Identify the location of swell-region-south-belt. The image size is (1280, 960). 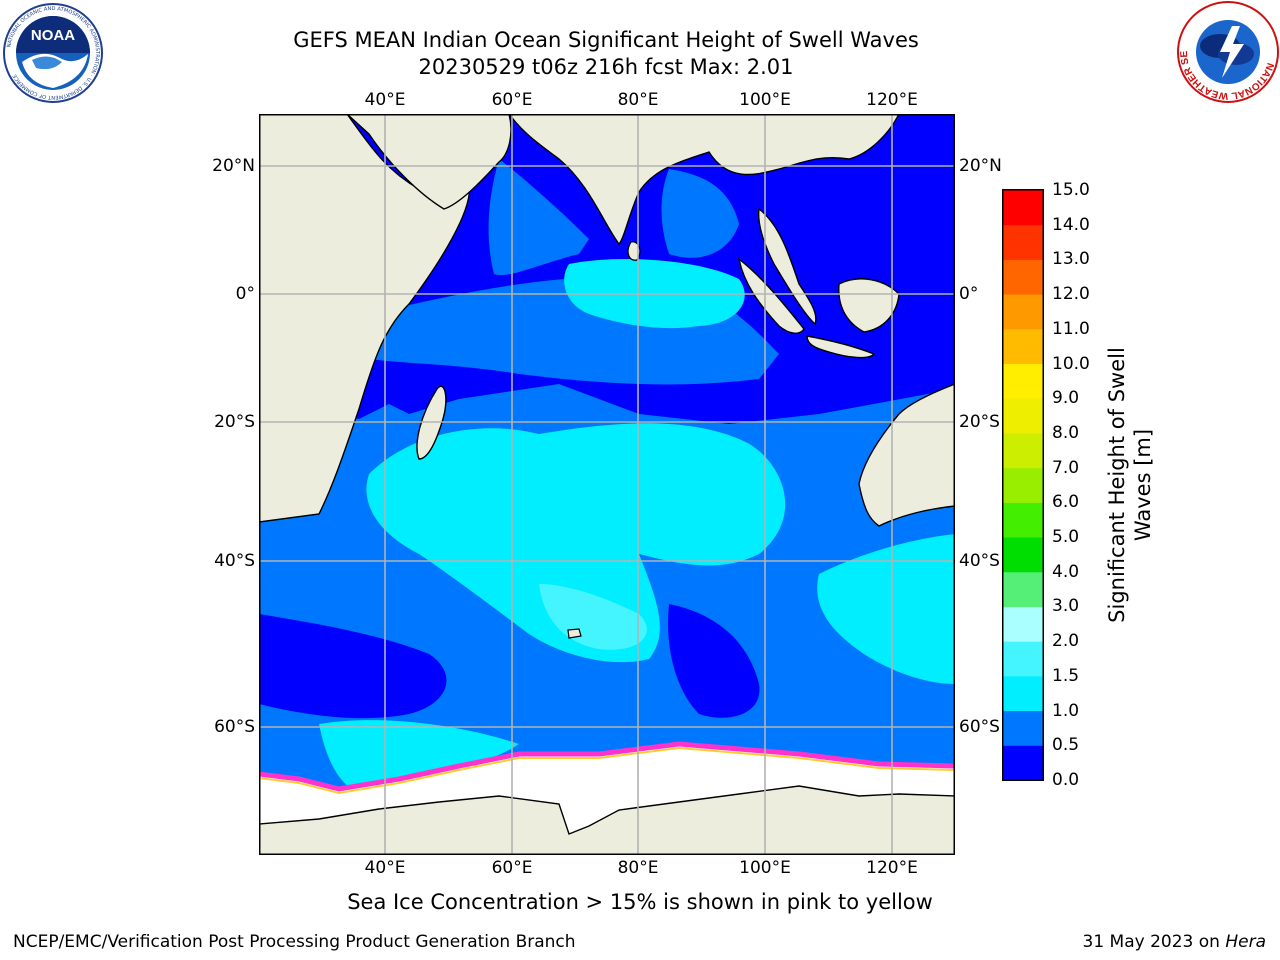
(419, 757).